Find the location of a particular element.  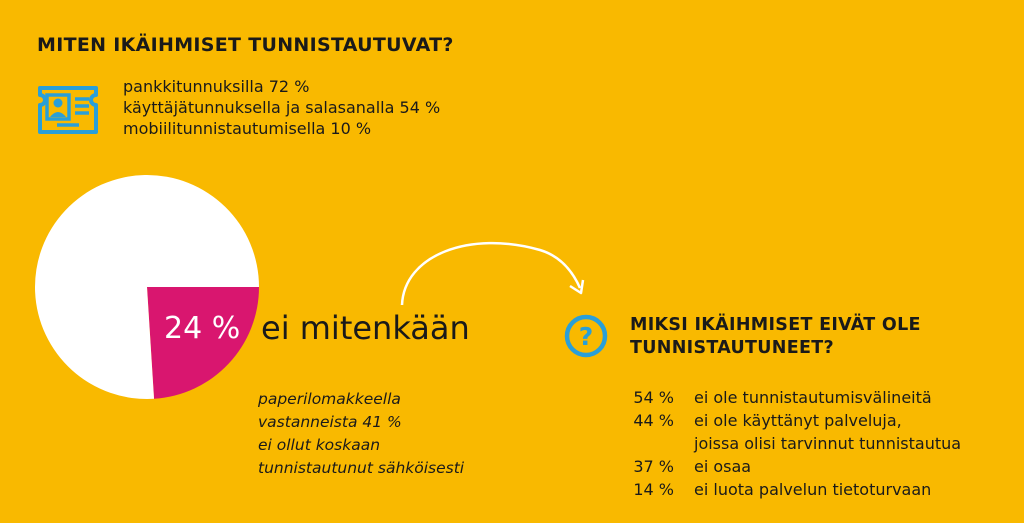

page-title: MITEN IKÄIHMISET TUNNISTAUTUVAT? is located at coordinates (245, 45).